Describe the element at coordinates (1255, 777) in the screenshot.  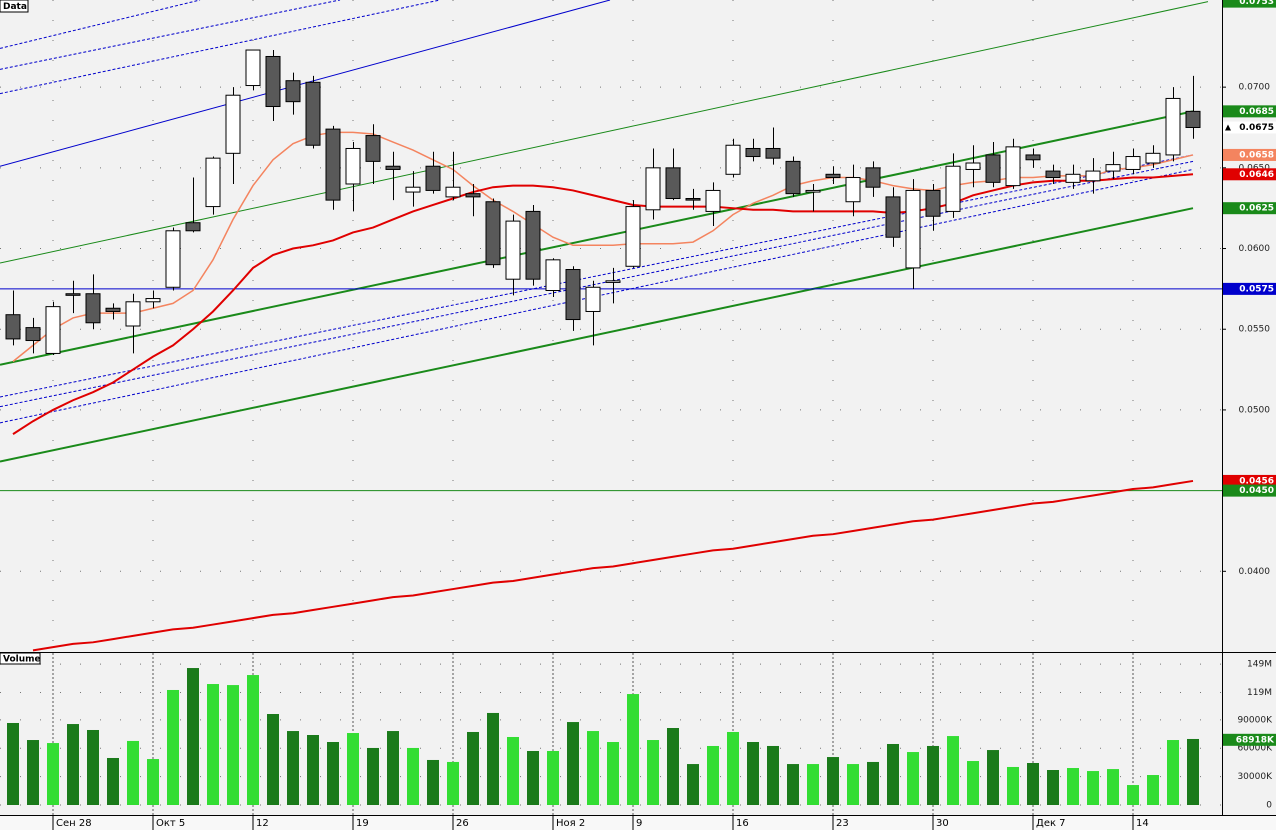
I see `y-tick-label: 30000K` at that location.